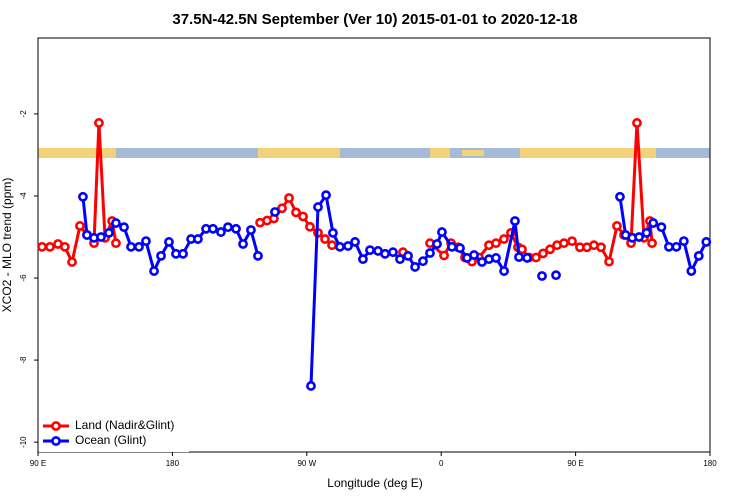 Image resolution: width=750 pixels, height=500 pixels. Describe the element at coordinates (23, 114) in the screenshot. I see `y-tick-label: -2` at that location.